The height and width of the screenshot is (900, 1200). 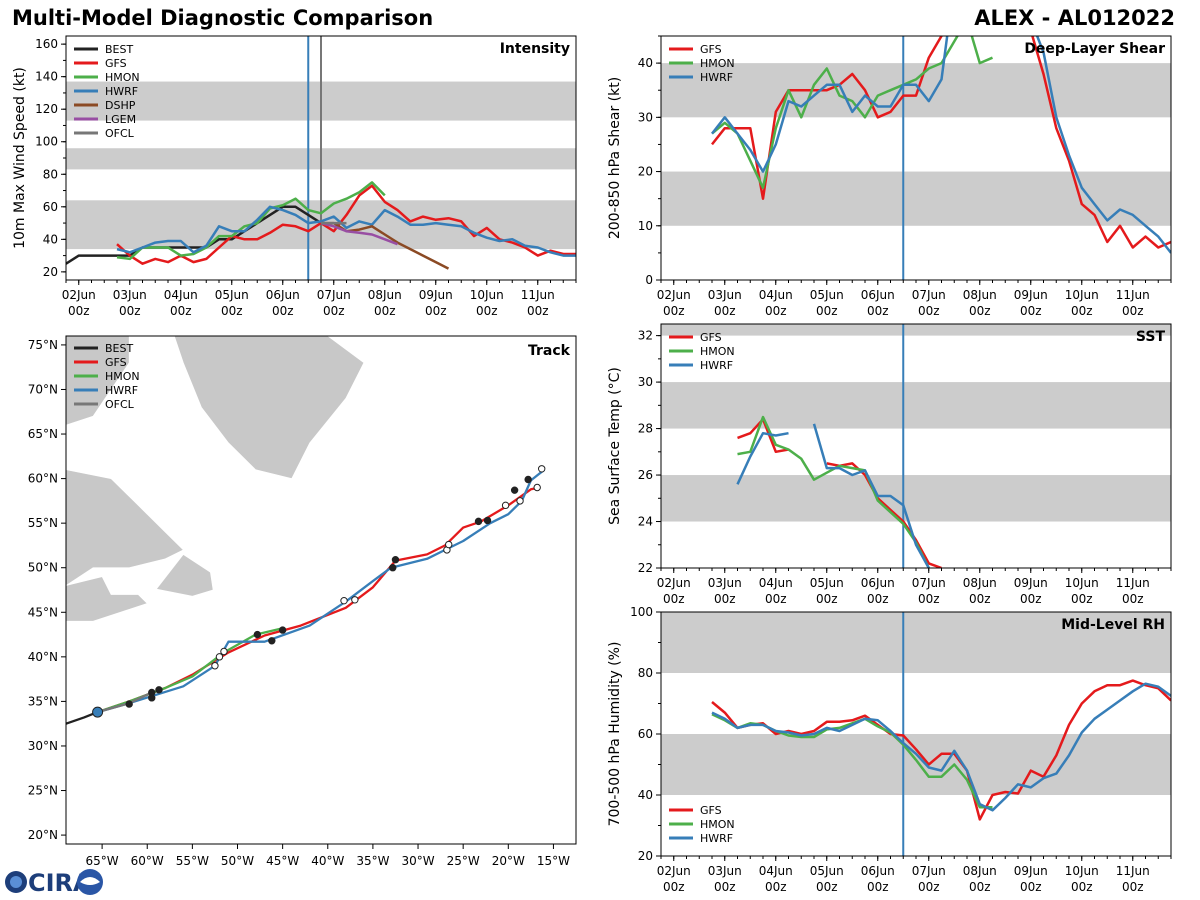 What do you see at coordinates (776, 871) in the screenshot?
I see `x-tick-label-day: 04Jun` at bounding box center [776, 871].